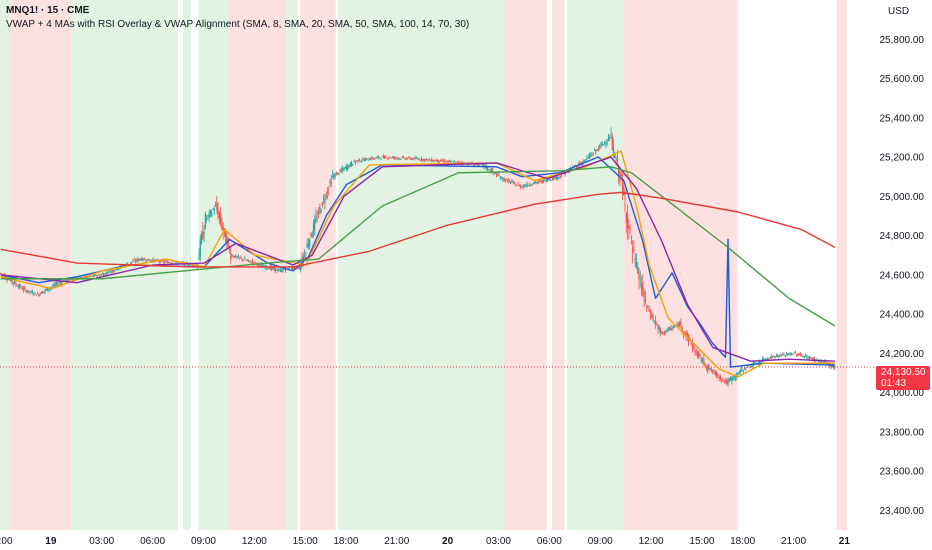 This screenshot has width=932, height=550. I want to click on session-band, so click(5, 265).